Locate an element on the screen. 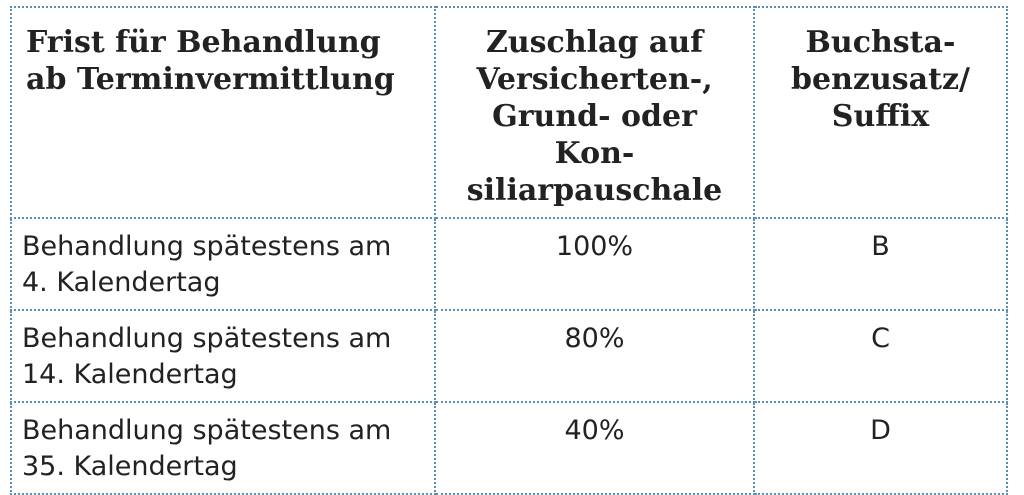 The height and width of the screenshot is (495, 1024). cell-frist: Behandlung spätestens am 4. Kalendertag is located at coordinates (223, 264).